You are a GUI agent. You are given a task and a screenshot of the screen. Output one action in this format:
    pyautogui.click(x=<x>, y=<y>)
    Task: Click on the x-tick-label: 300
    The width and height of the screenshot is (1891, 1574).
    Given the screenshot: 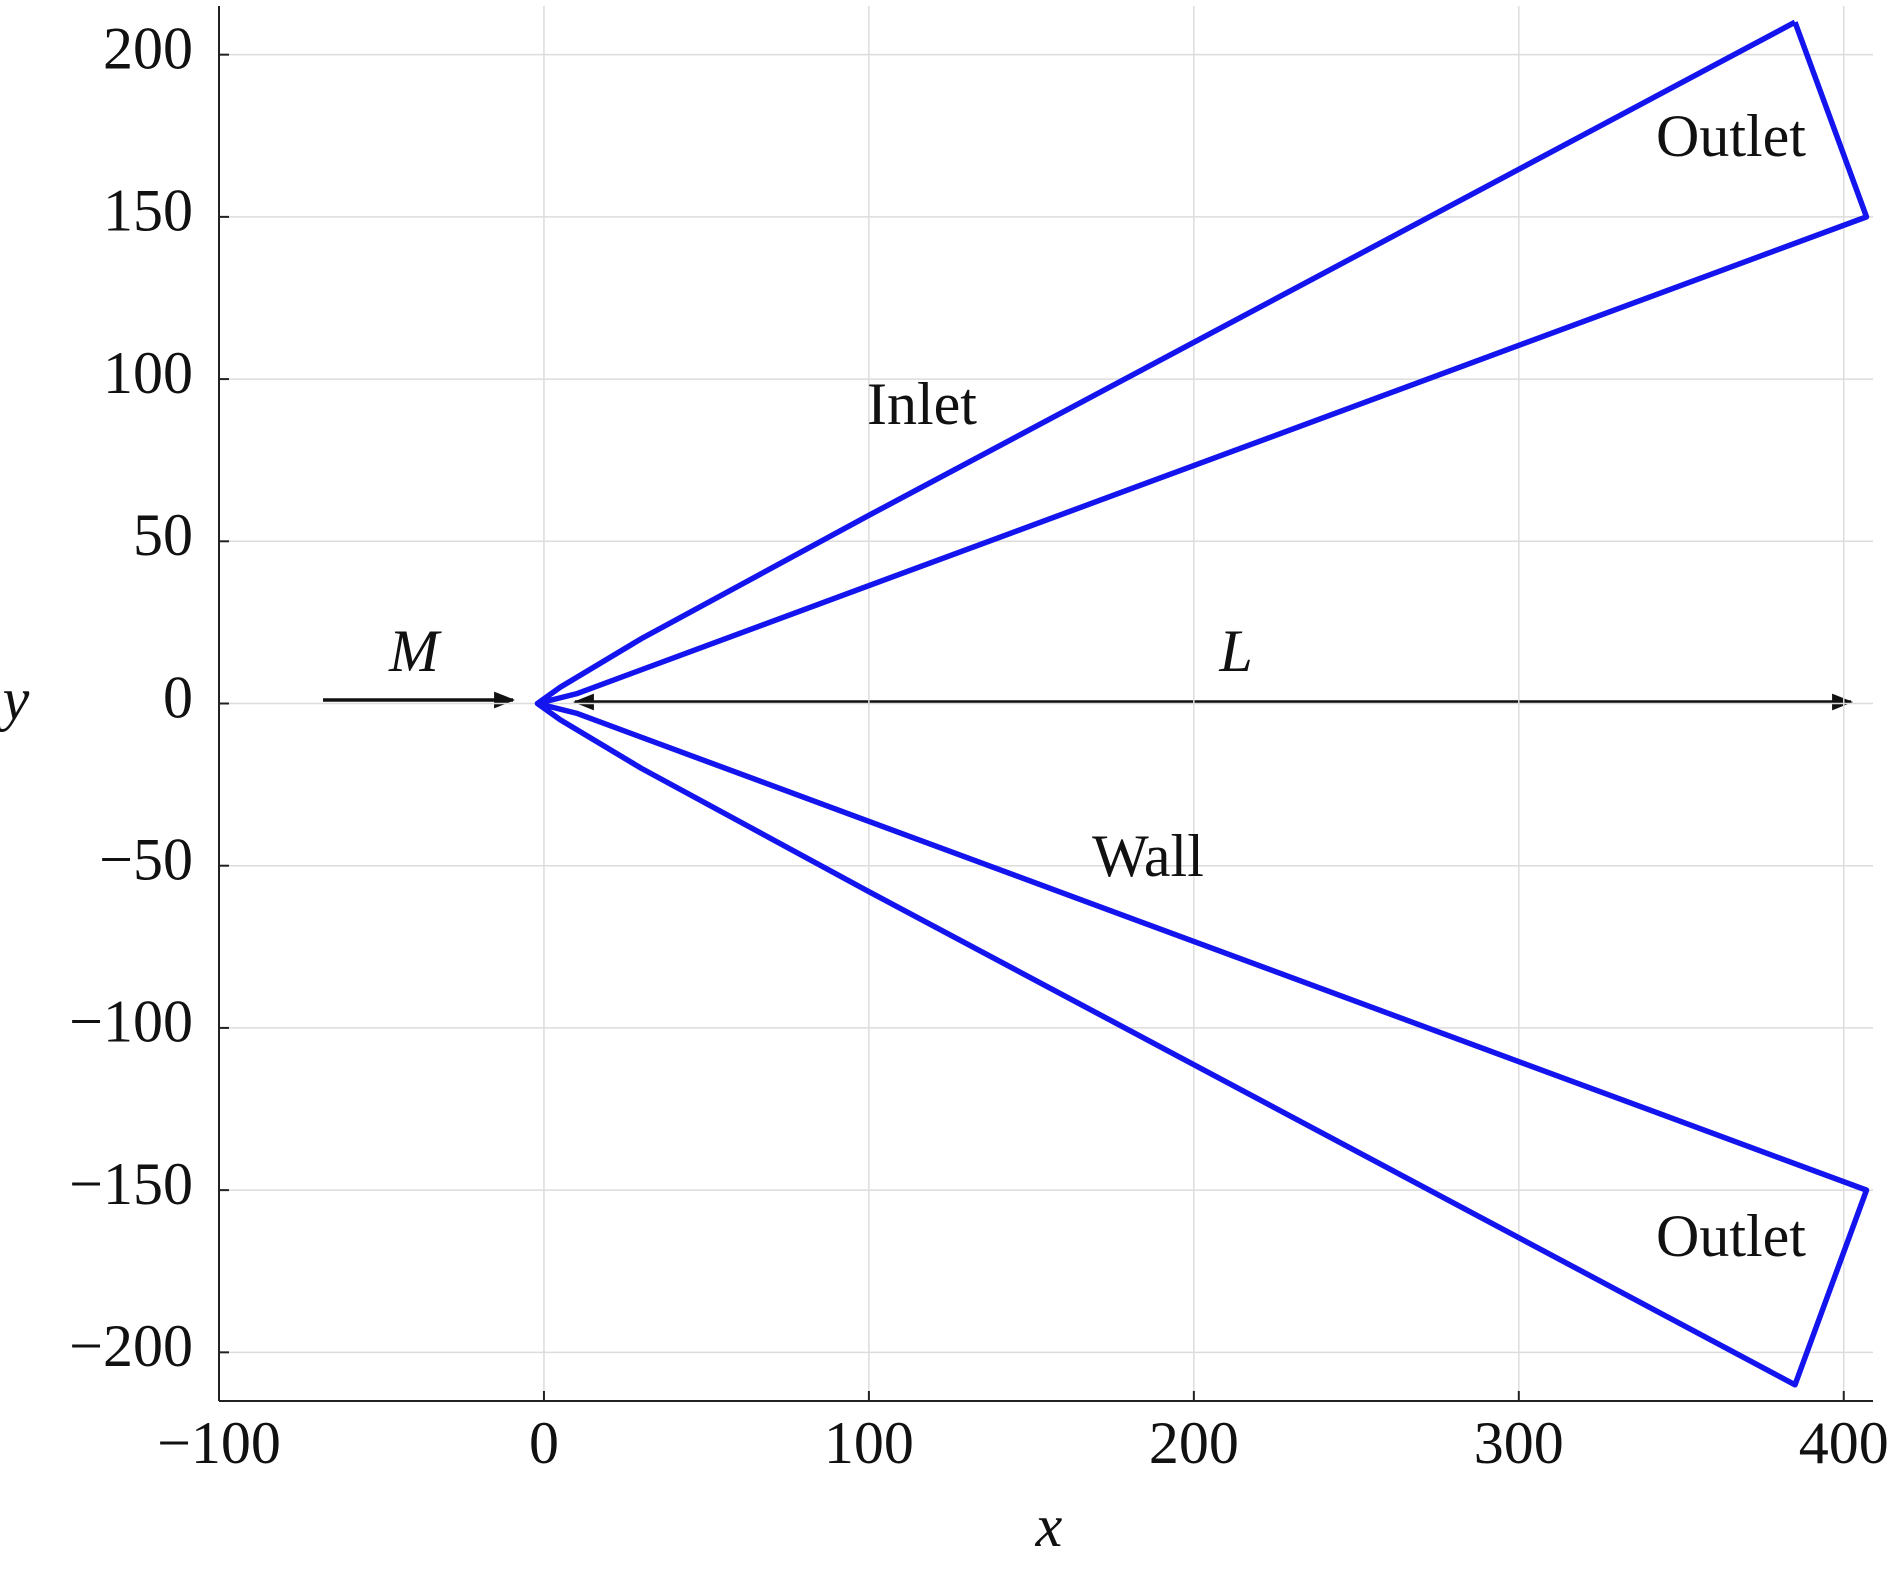 What is the action you would take?
    pyautogui.click(x=1519, y=1443)
    